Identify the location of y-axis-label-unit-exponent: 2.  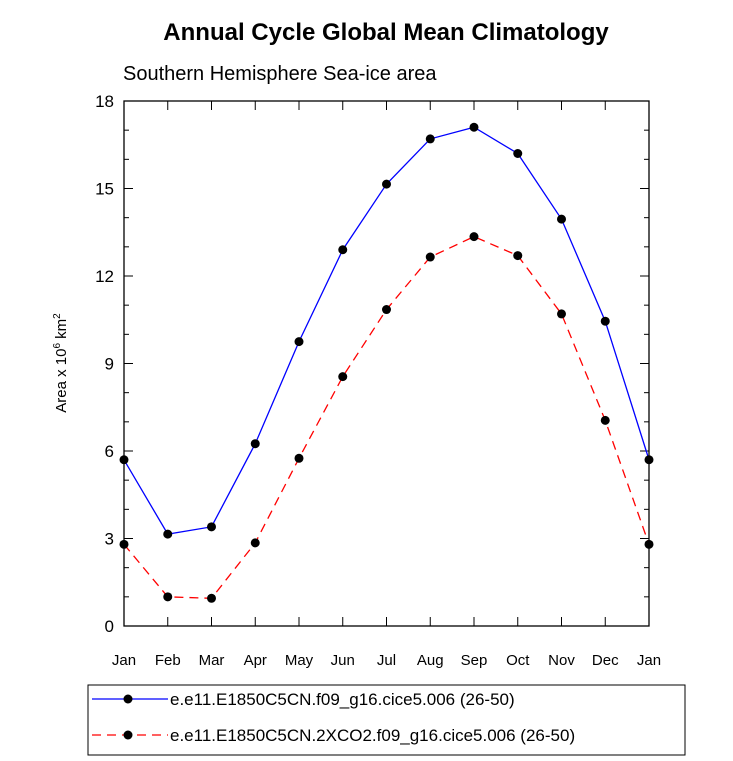
(57, 316).